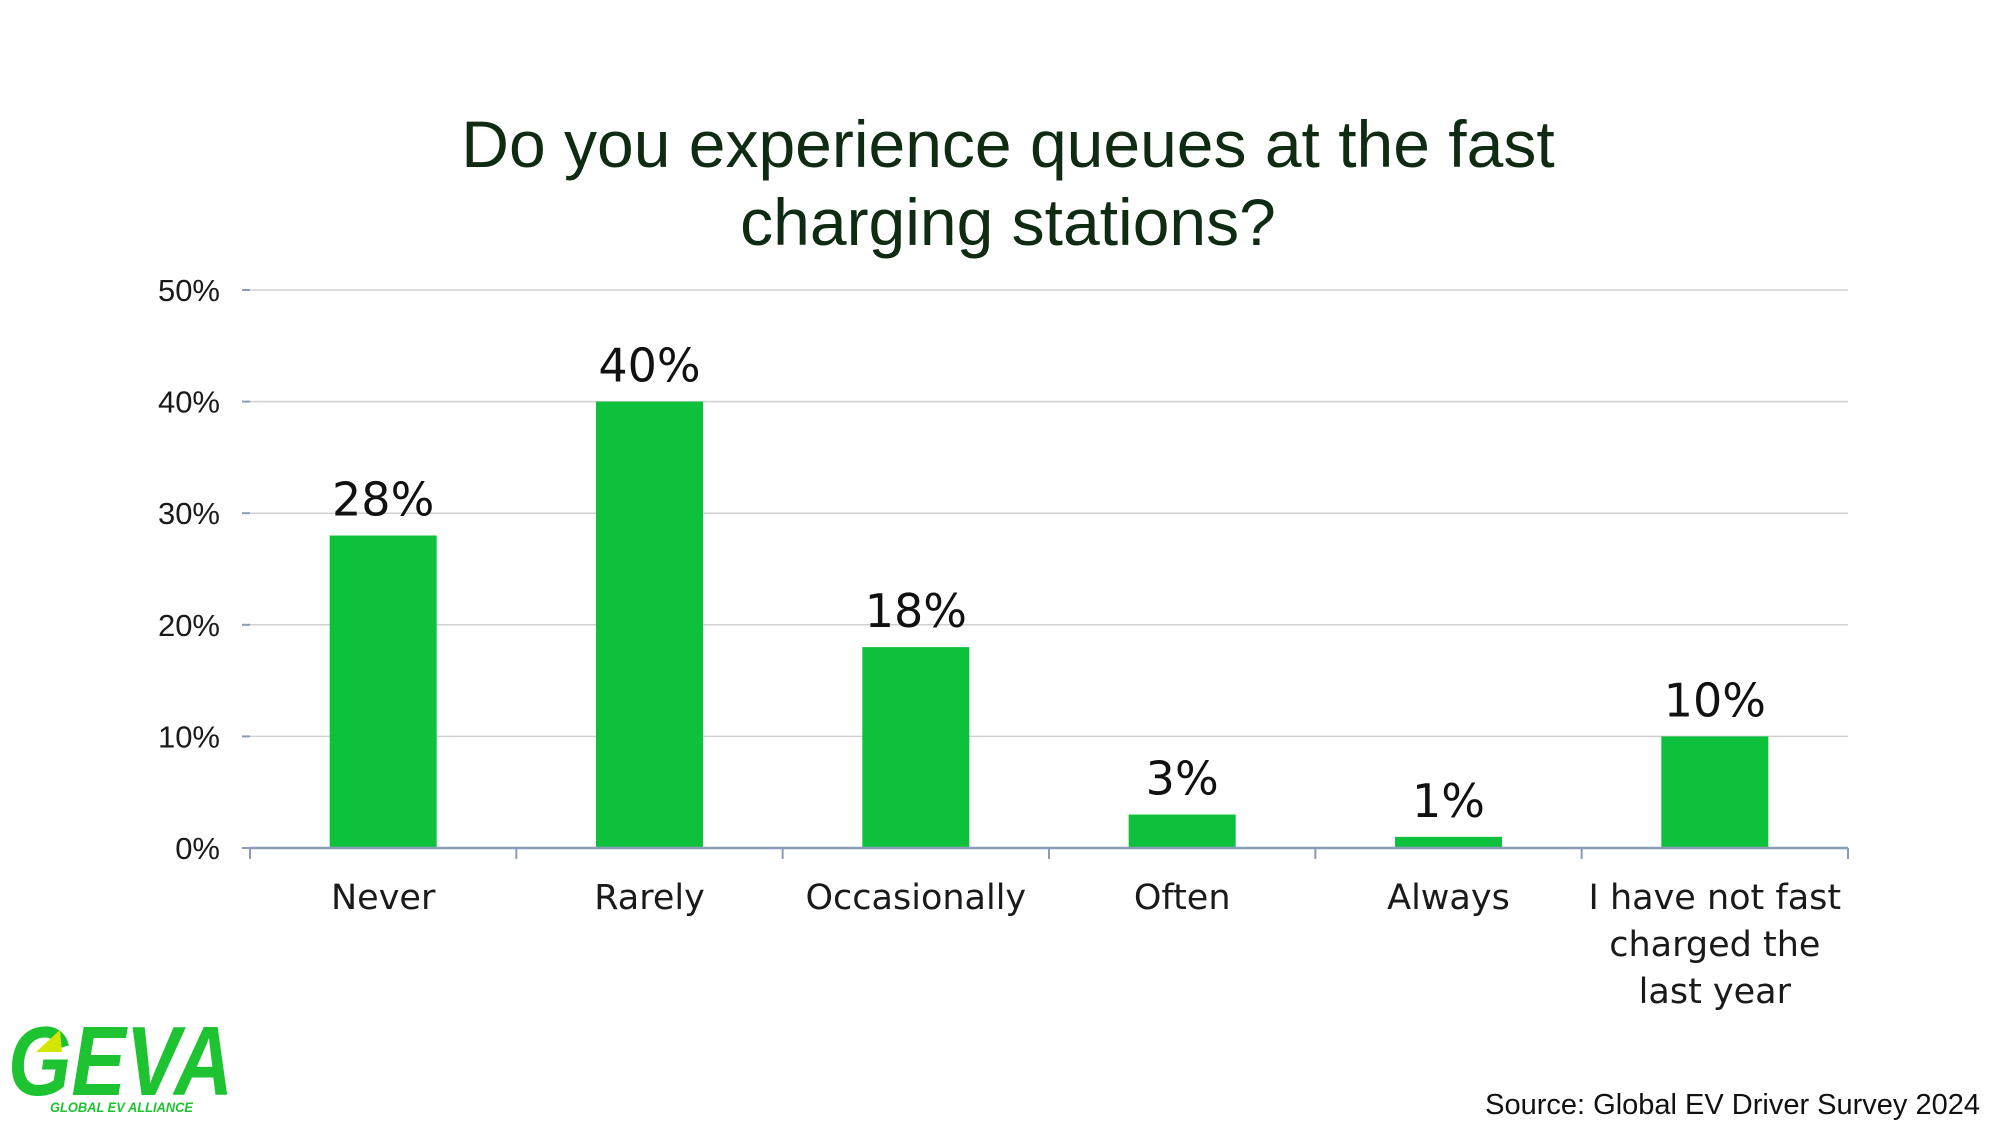 The image size is (1999, 1124). What do you see at coordinates (383, 898) in the screenshot?
I see `x-tick-label: Never` at bounding box center [383, 898].